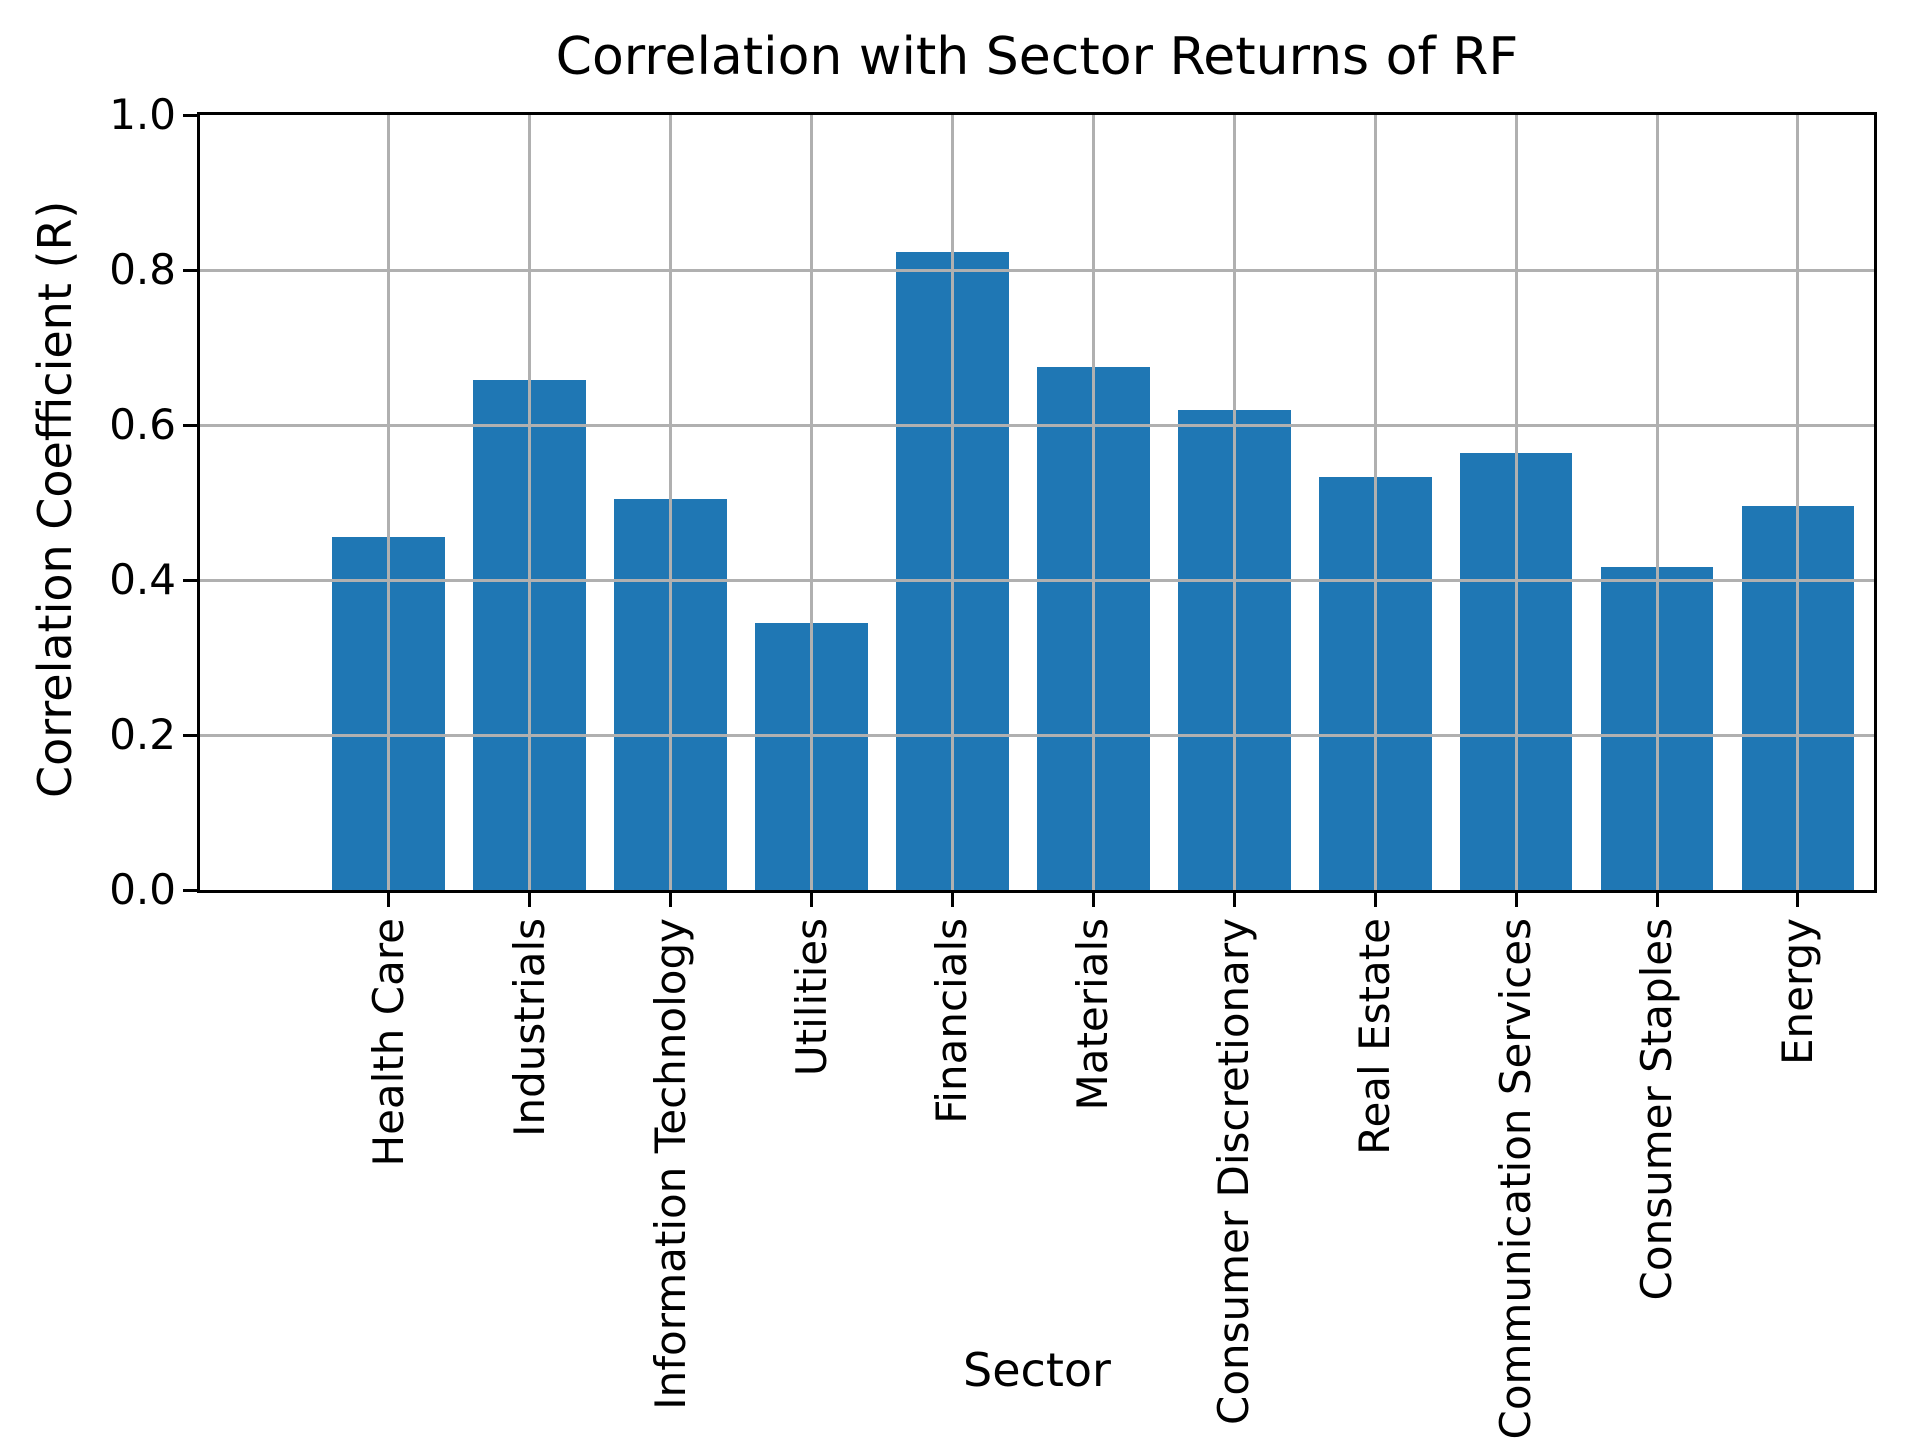  What do you see at coordinates (142, 889) in the screenshot?
I see `y-tick-label: 0.0` at bounding box center [142, 889].